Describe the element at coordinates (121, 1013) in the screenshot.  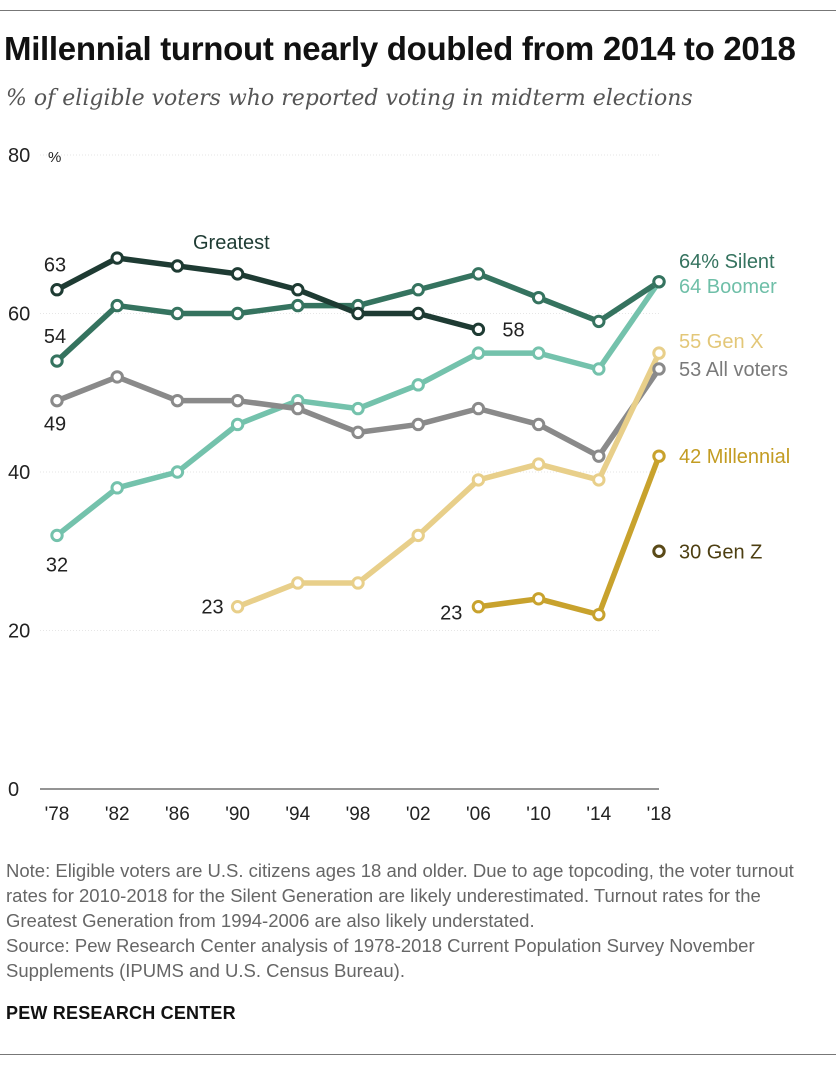
I see `brand-logo-text: PEW RESEARCH CENTER` at that location.